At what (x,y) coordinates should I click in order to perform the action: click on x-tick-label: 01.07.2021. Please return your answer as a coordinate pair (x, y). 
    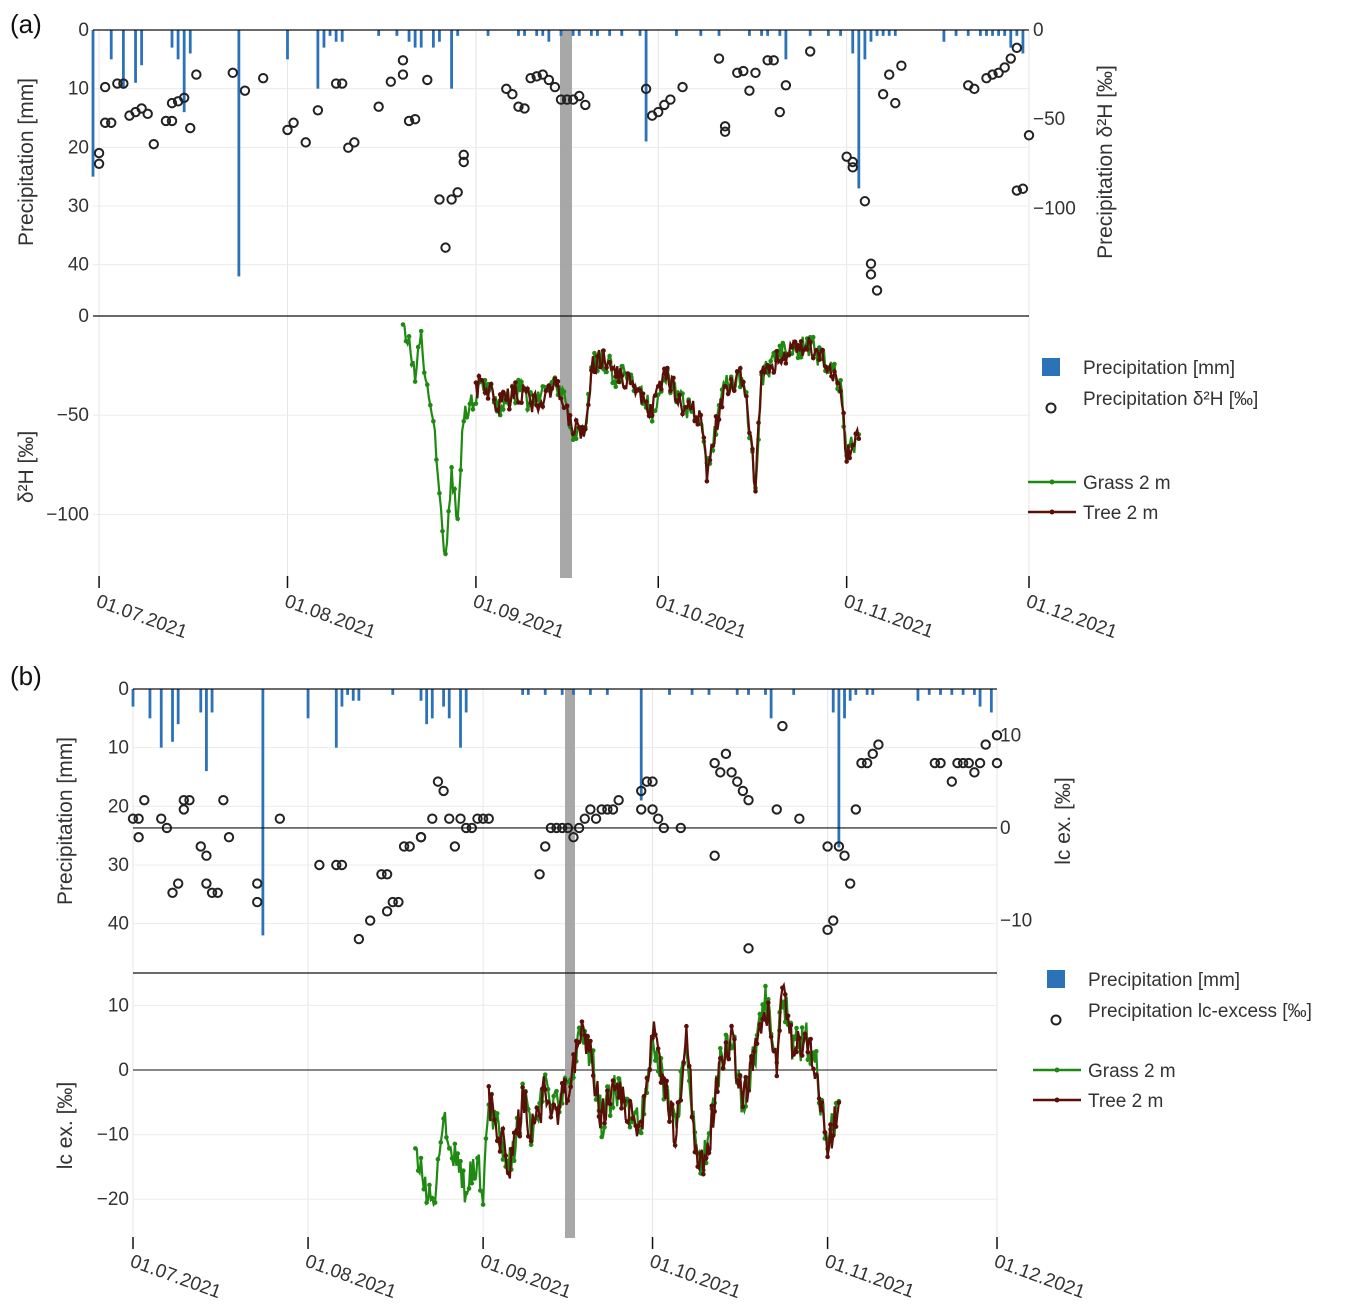
    Looking at the image, I should click on (175, 1277).